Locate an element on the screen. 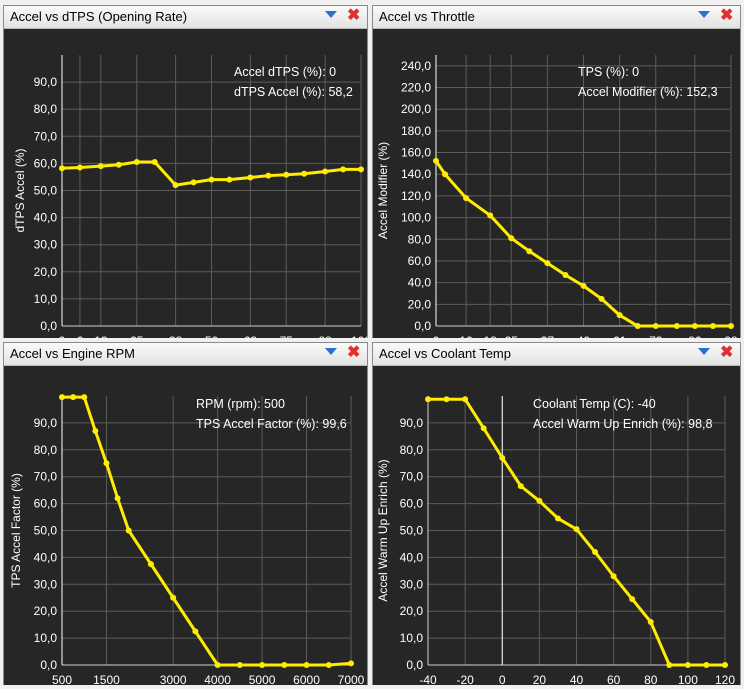  x-tick-label: 63 is located at coordinates (251, 336).